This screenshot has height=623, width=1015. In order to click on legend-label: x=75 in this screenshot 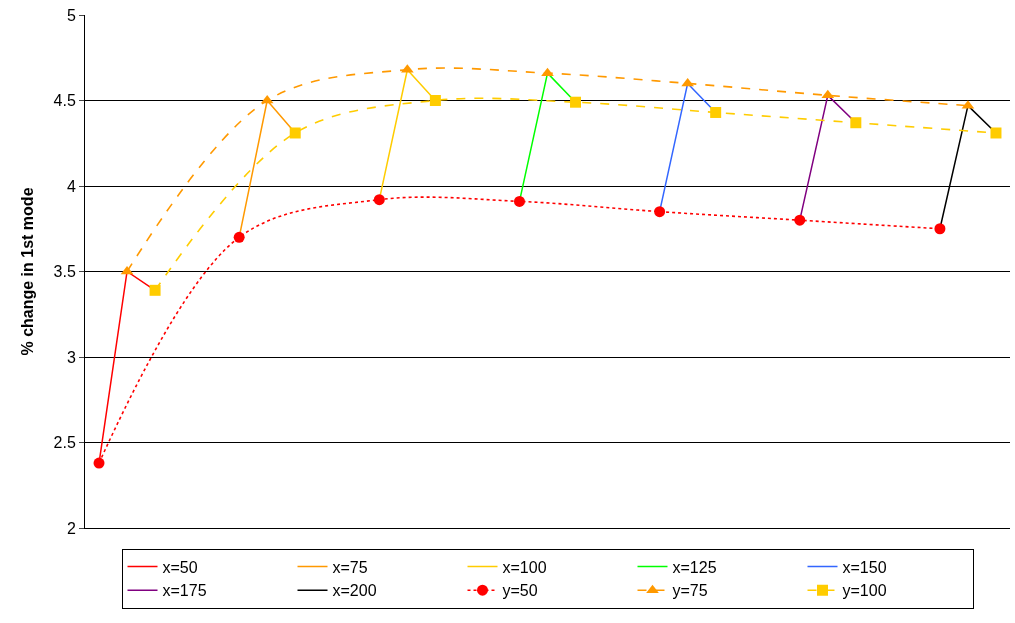, I will do `click(350, 567)`.